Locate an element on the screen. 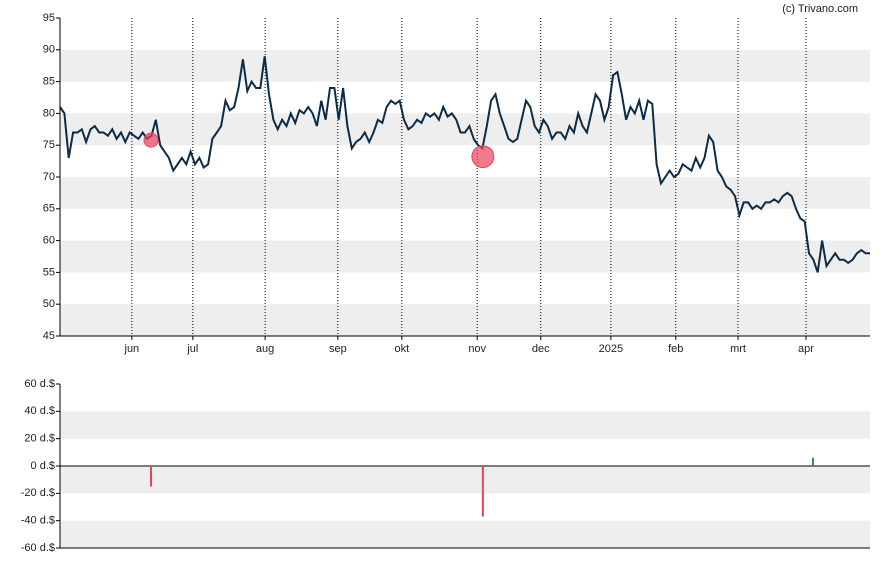  y-tick-label: 60 d.$ is located at coordinates (39, 384).